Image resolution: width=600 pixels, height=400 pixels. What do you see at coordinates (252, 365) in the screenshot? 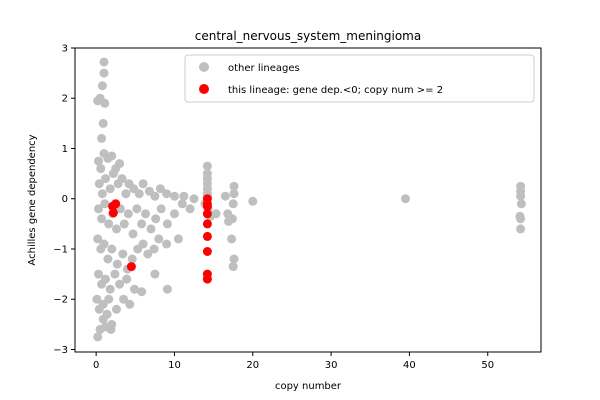
I see `x-tick-label: 20` at bounding box center [252, 365].